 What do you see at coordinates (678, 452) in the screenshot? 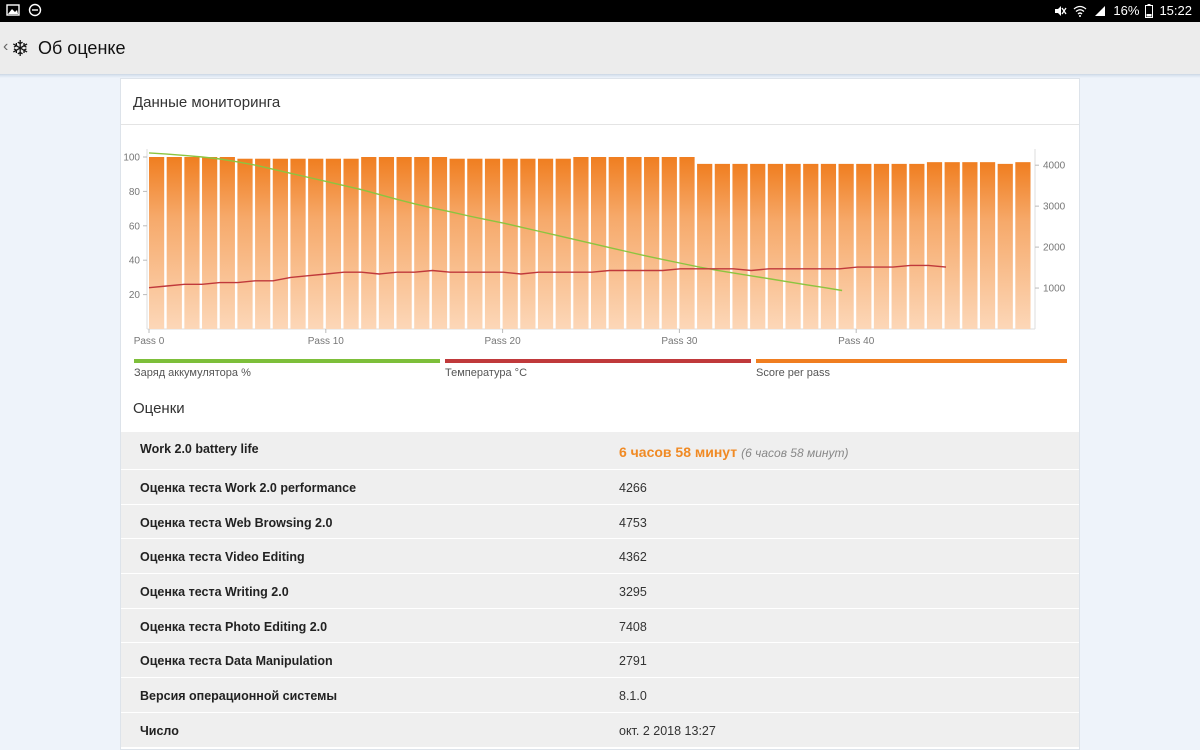
I see `battery-life-value: 6 часов 58 минут` at bounding box center [678, 452].